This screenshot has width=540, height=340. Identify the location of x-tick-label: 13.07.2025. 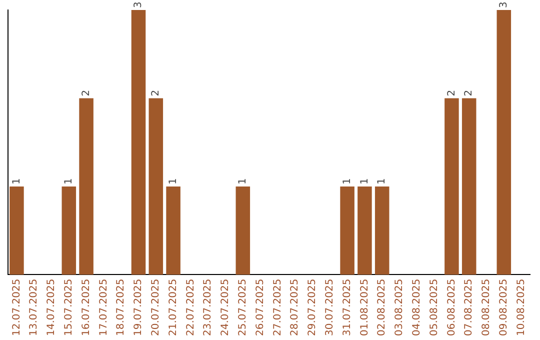
(34, 307).